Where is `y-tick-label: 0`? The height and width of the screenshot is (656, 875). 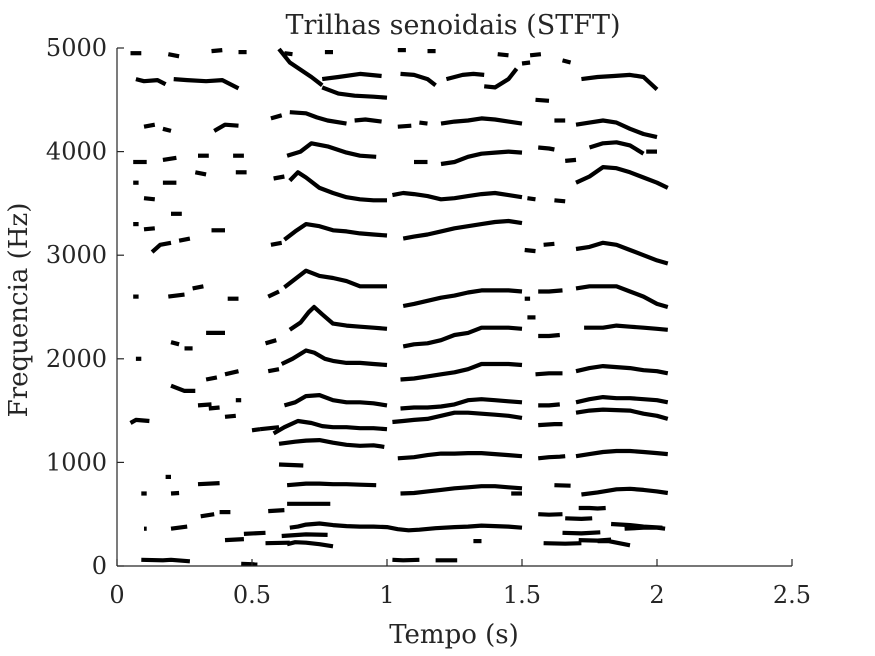
y-tick-label: 0 is located at coordinates (99, 566).